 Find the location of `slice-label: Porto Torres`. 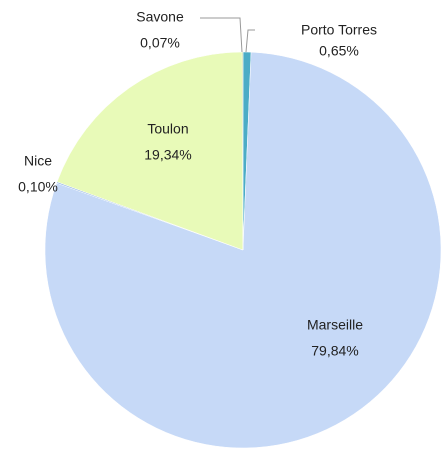

slice-label: Porto Torres is located at coordinates (339, 30).